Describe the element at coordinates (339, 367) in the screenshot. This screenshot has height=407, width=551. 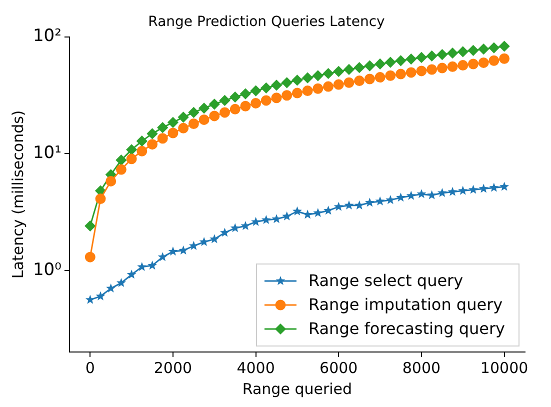
I see `x-tick-label: 6000` at that location.